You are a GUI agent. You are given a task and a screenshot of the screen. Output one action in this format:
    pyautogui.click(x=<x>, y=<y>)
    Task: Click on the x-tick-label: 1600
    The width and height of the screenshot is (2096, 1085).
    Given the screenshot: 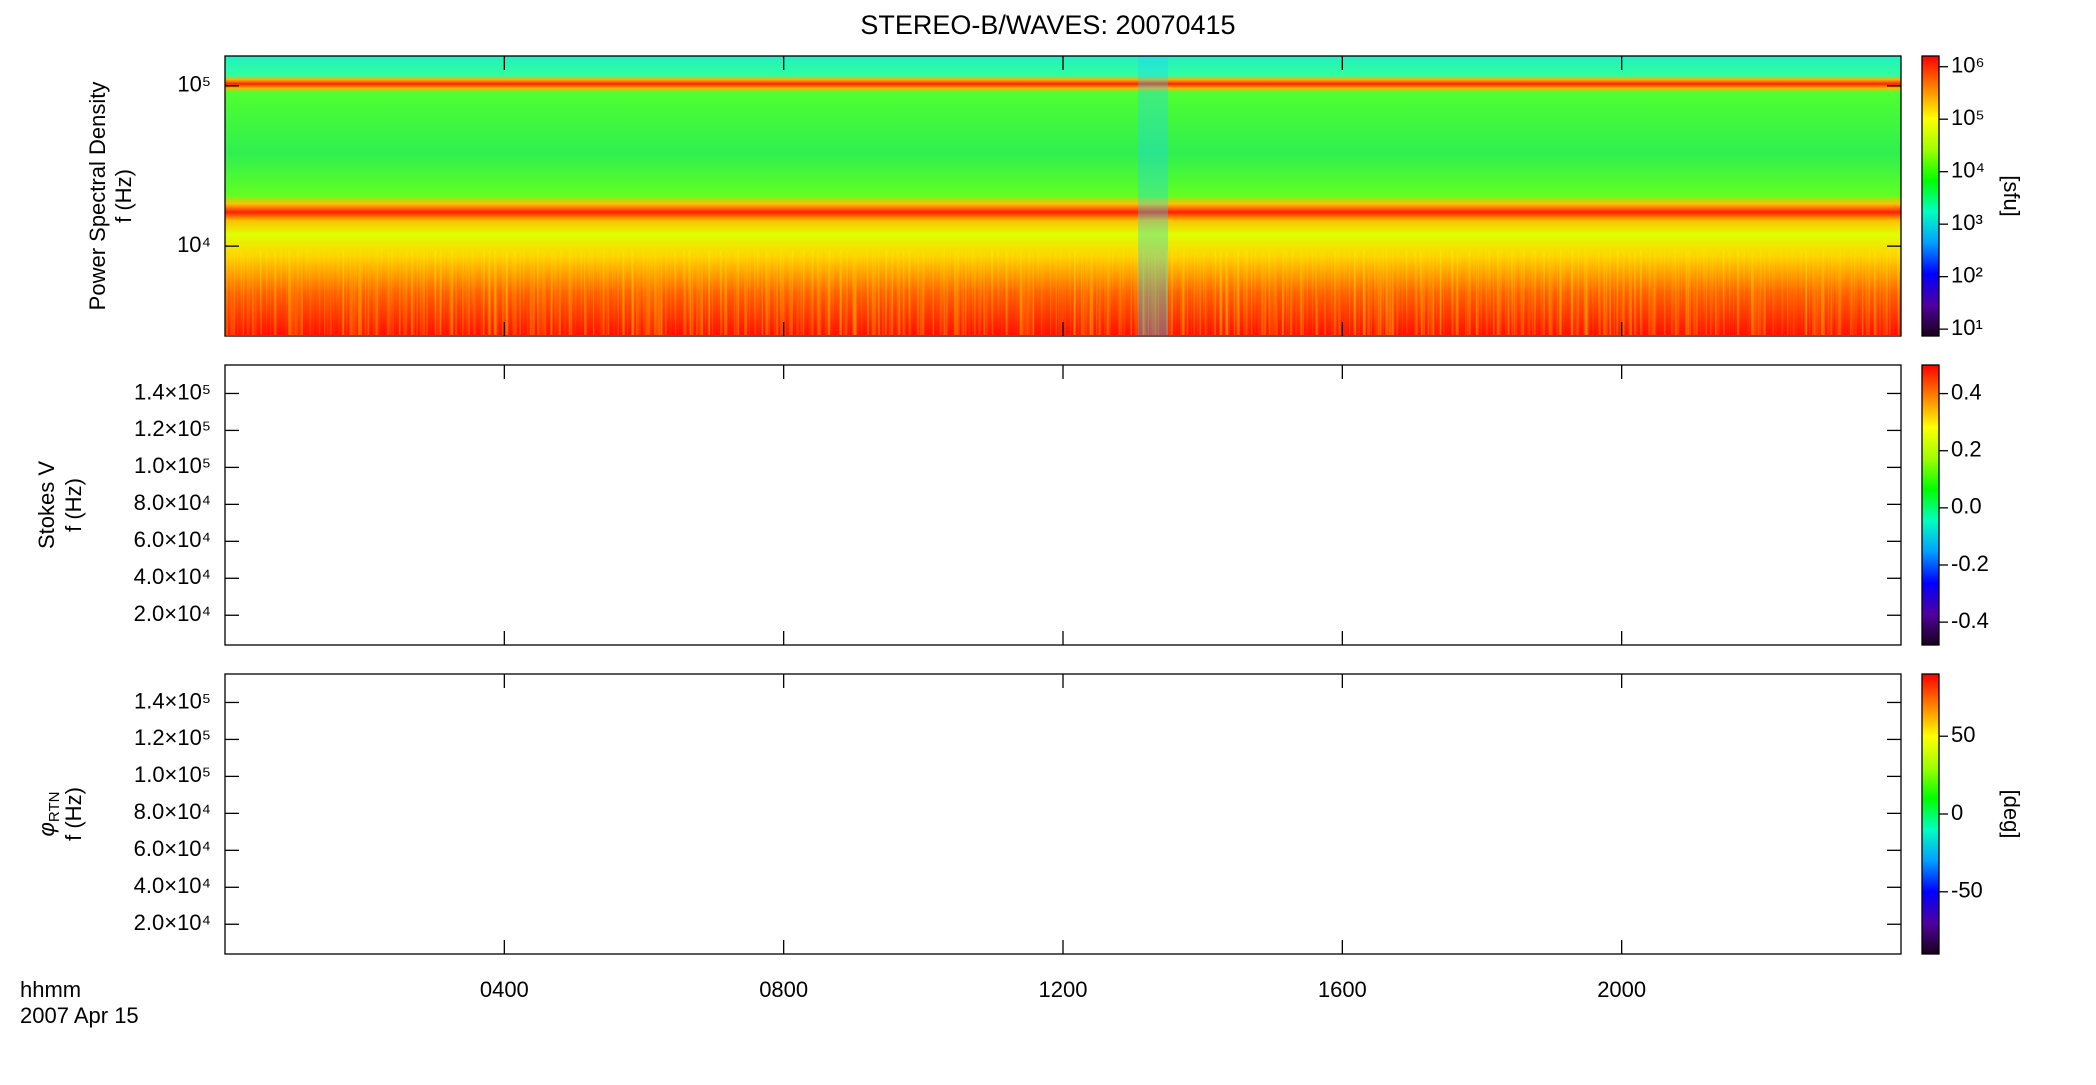 What is the action you would take?
    pyautogui.click(x=1342, y=989)
    